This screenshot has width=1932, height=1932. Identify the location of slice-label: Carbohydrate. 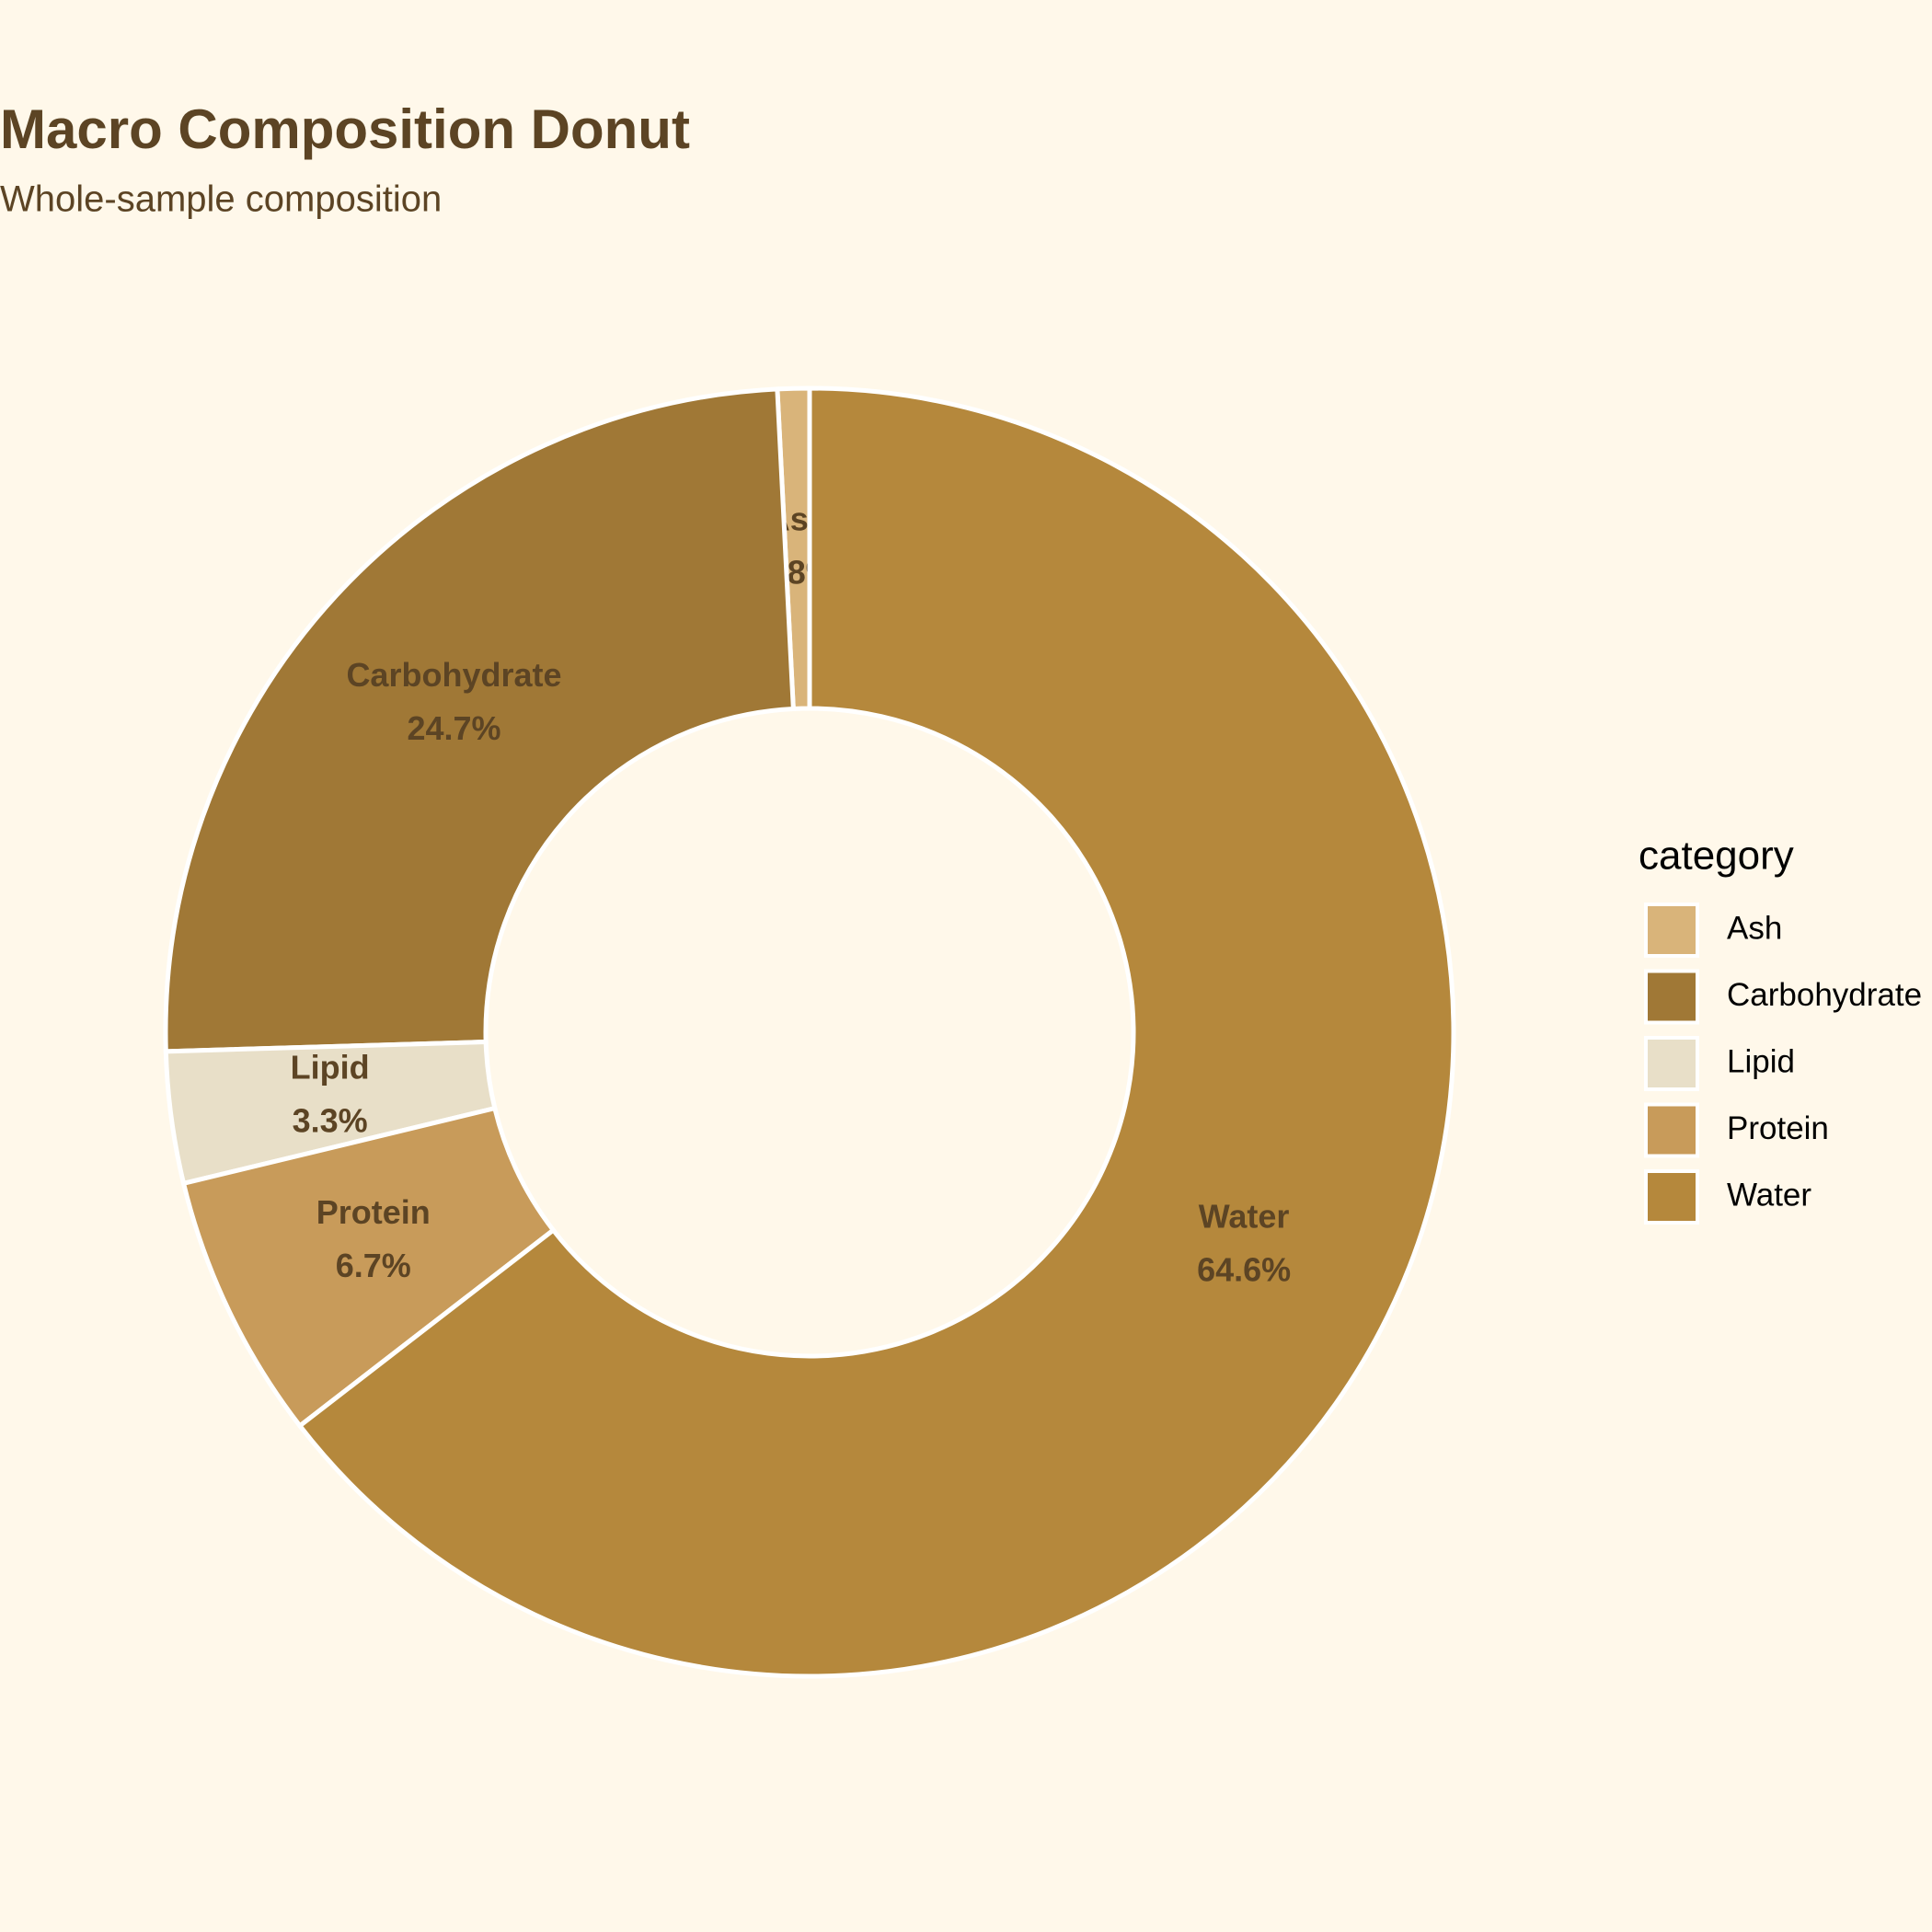
(453, 675).